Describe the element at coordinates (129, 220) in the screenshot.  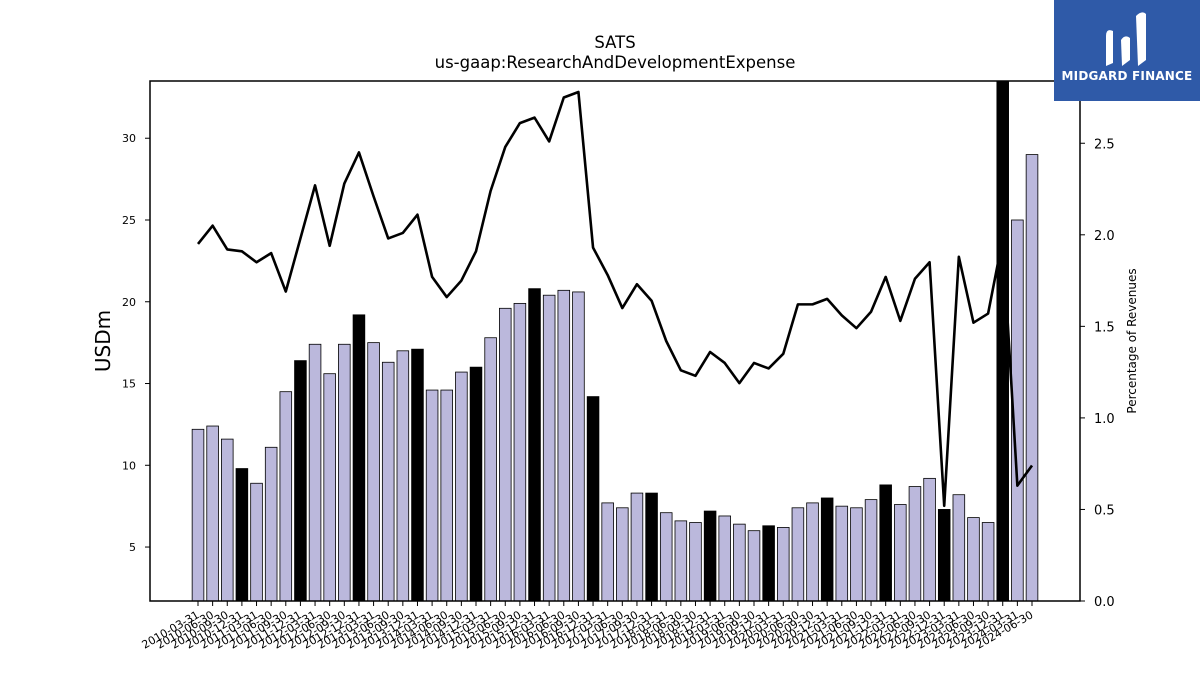
I see `y-tick-label: 25` at that location.